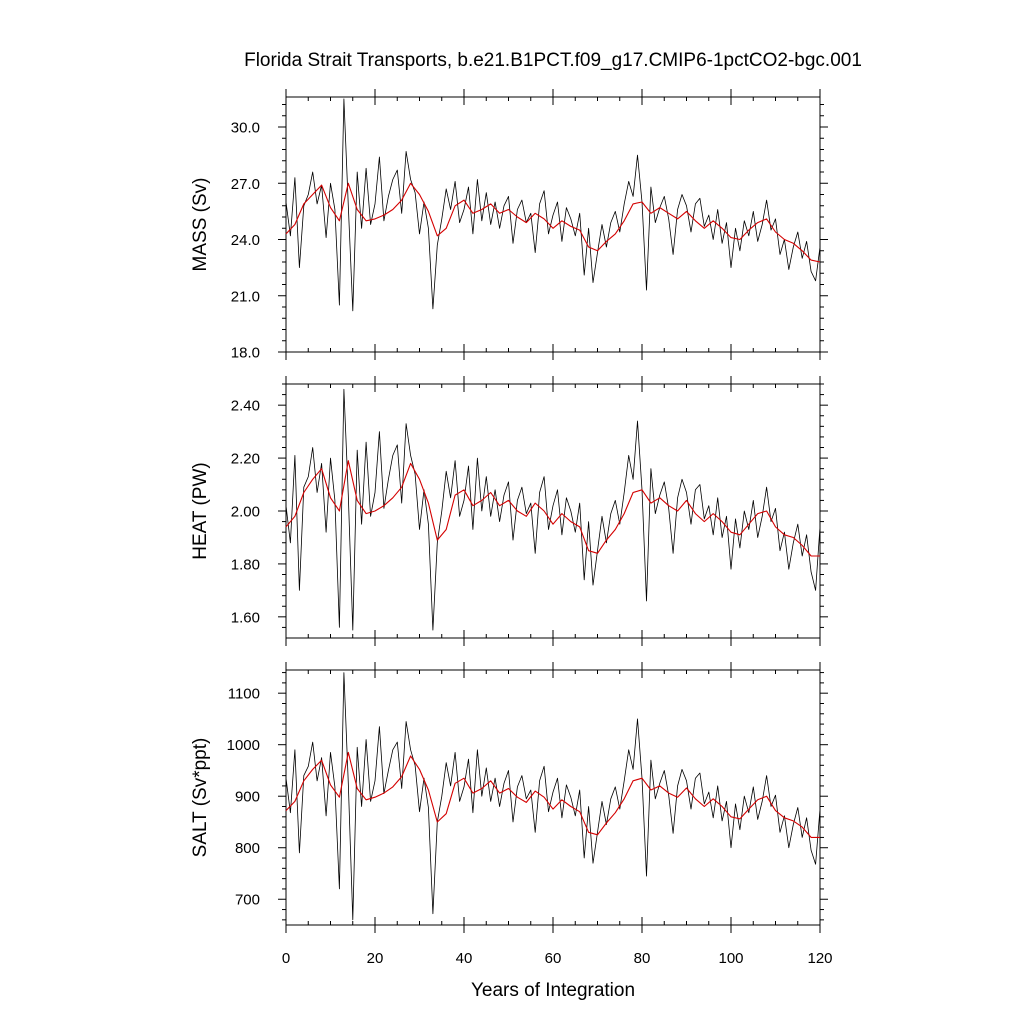  What do you see at coordinates (245, 128) in the screenshot?
I see `y-tick-label-mass: 30.0` at bounding box center [245, 128].